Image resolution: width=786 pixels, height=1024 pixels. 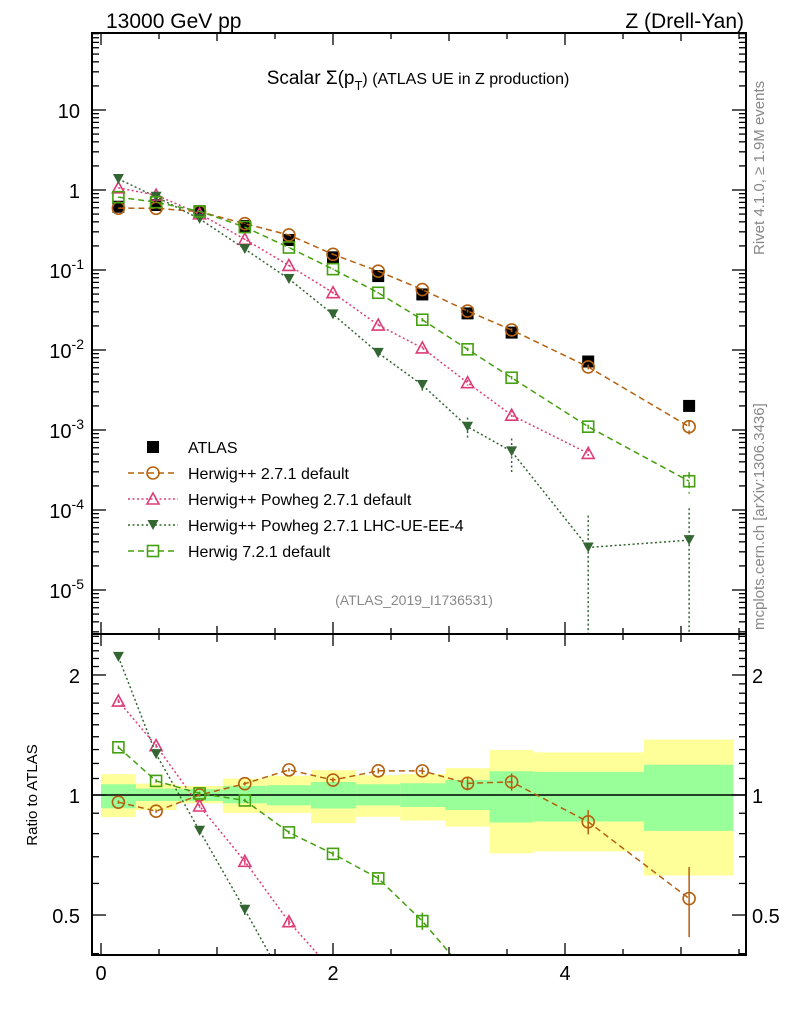 I want to click on energy-label: 13000 GeV pp, so click(x=173, y=21).